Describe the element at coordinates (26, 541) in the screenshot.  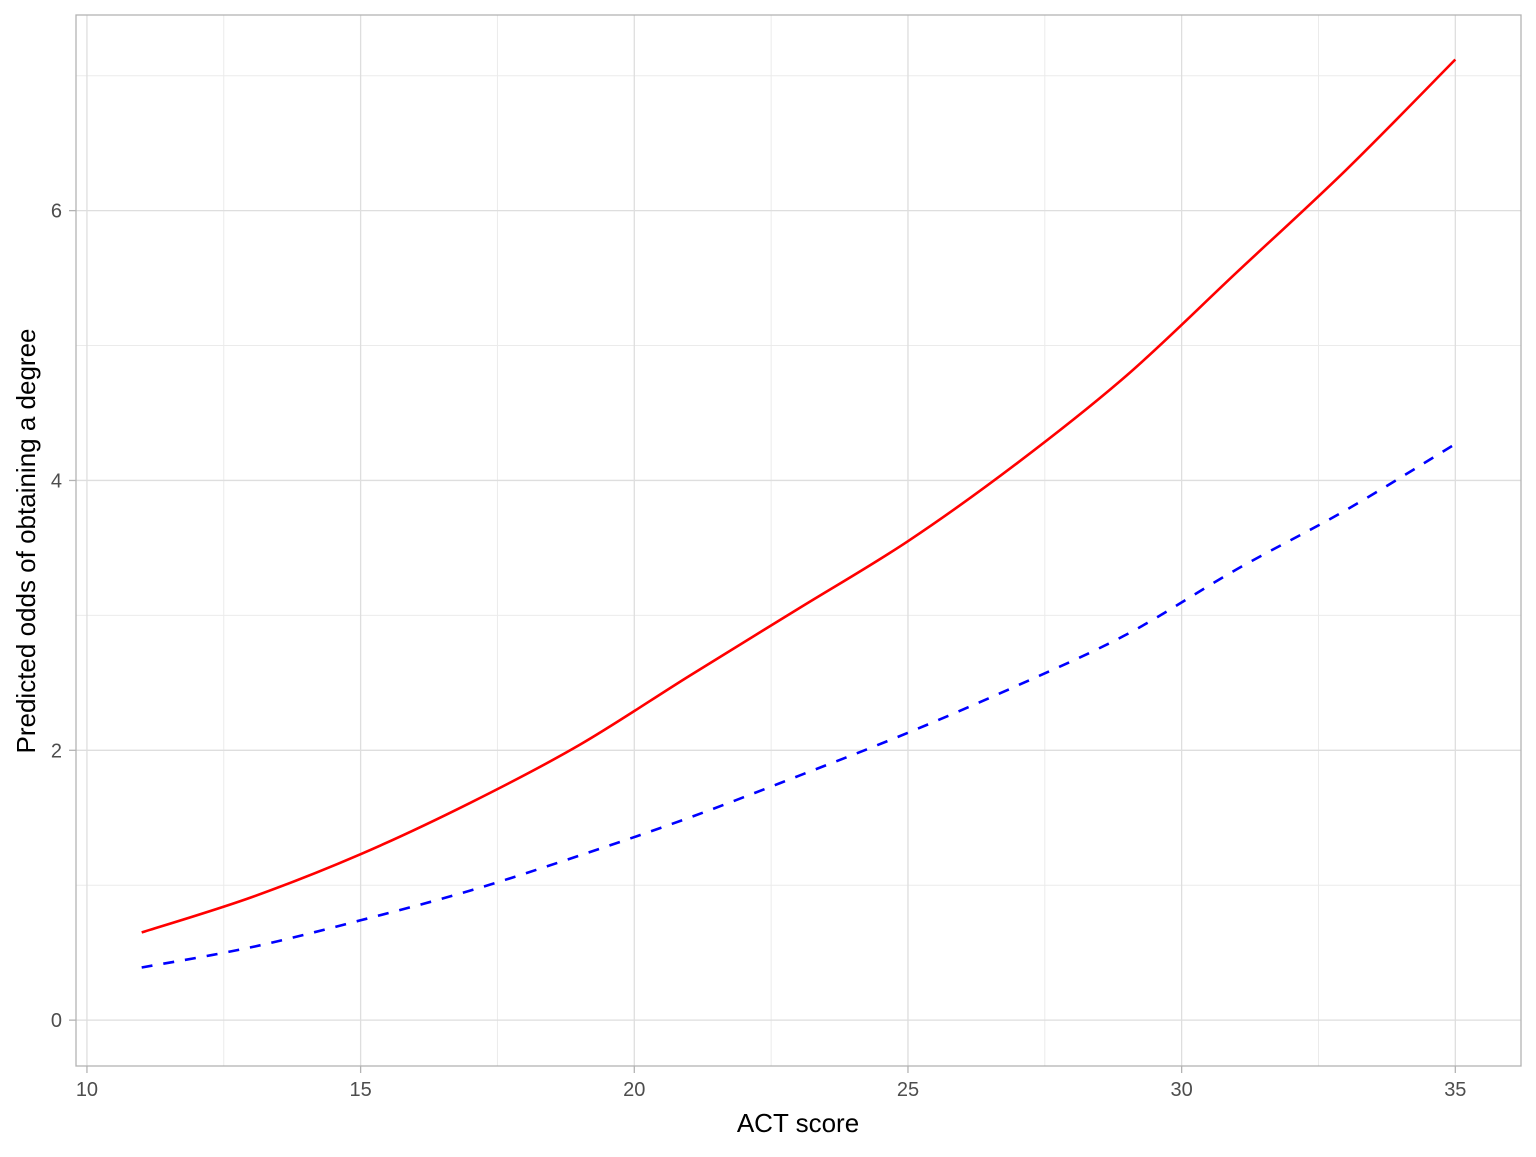
I see `y-axis-title: Predicted odds of obtaining a degree` at that location.